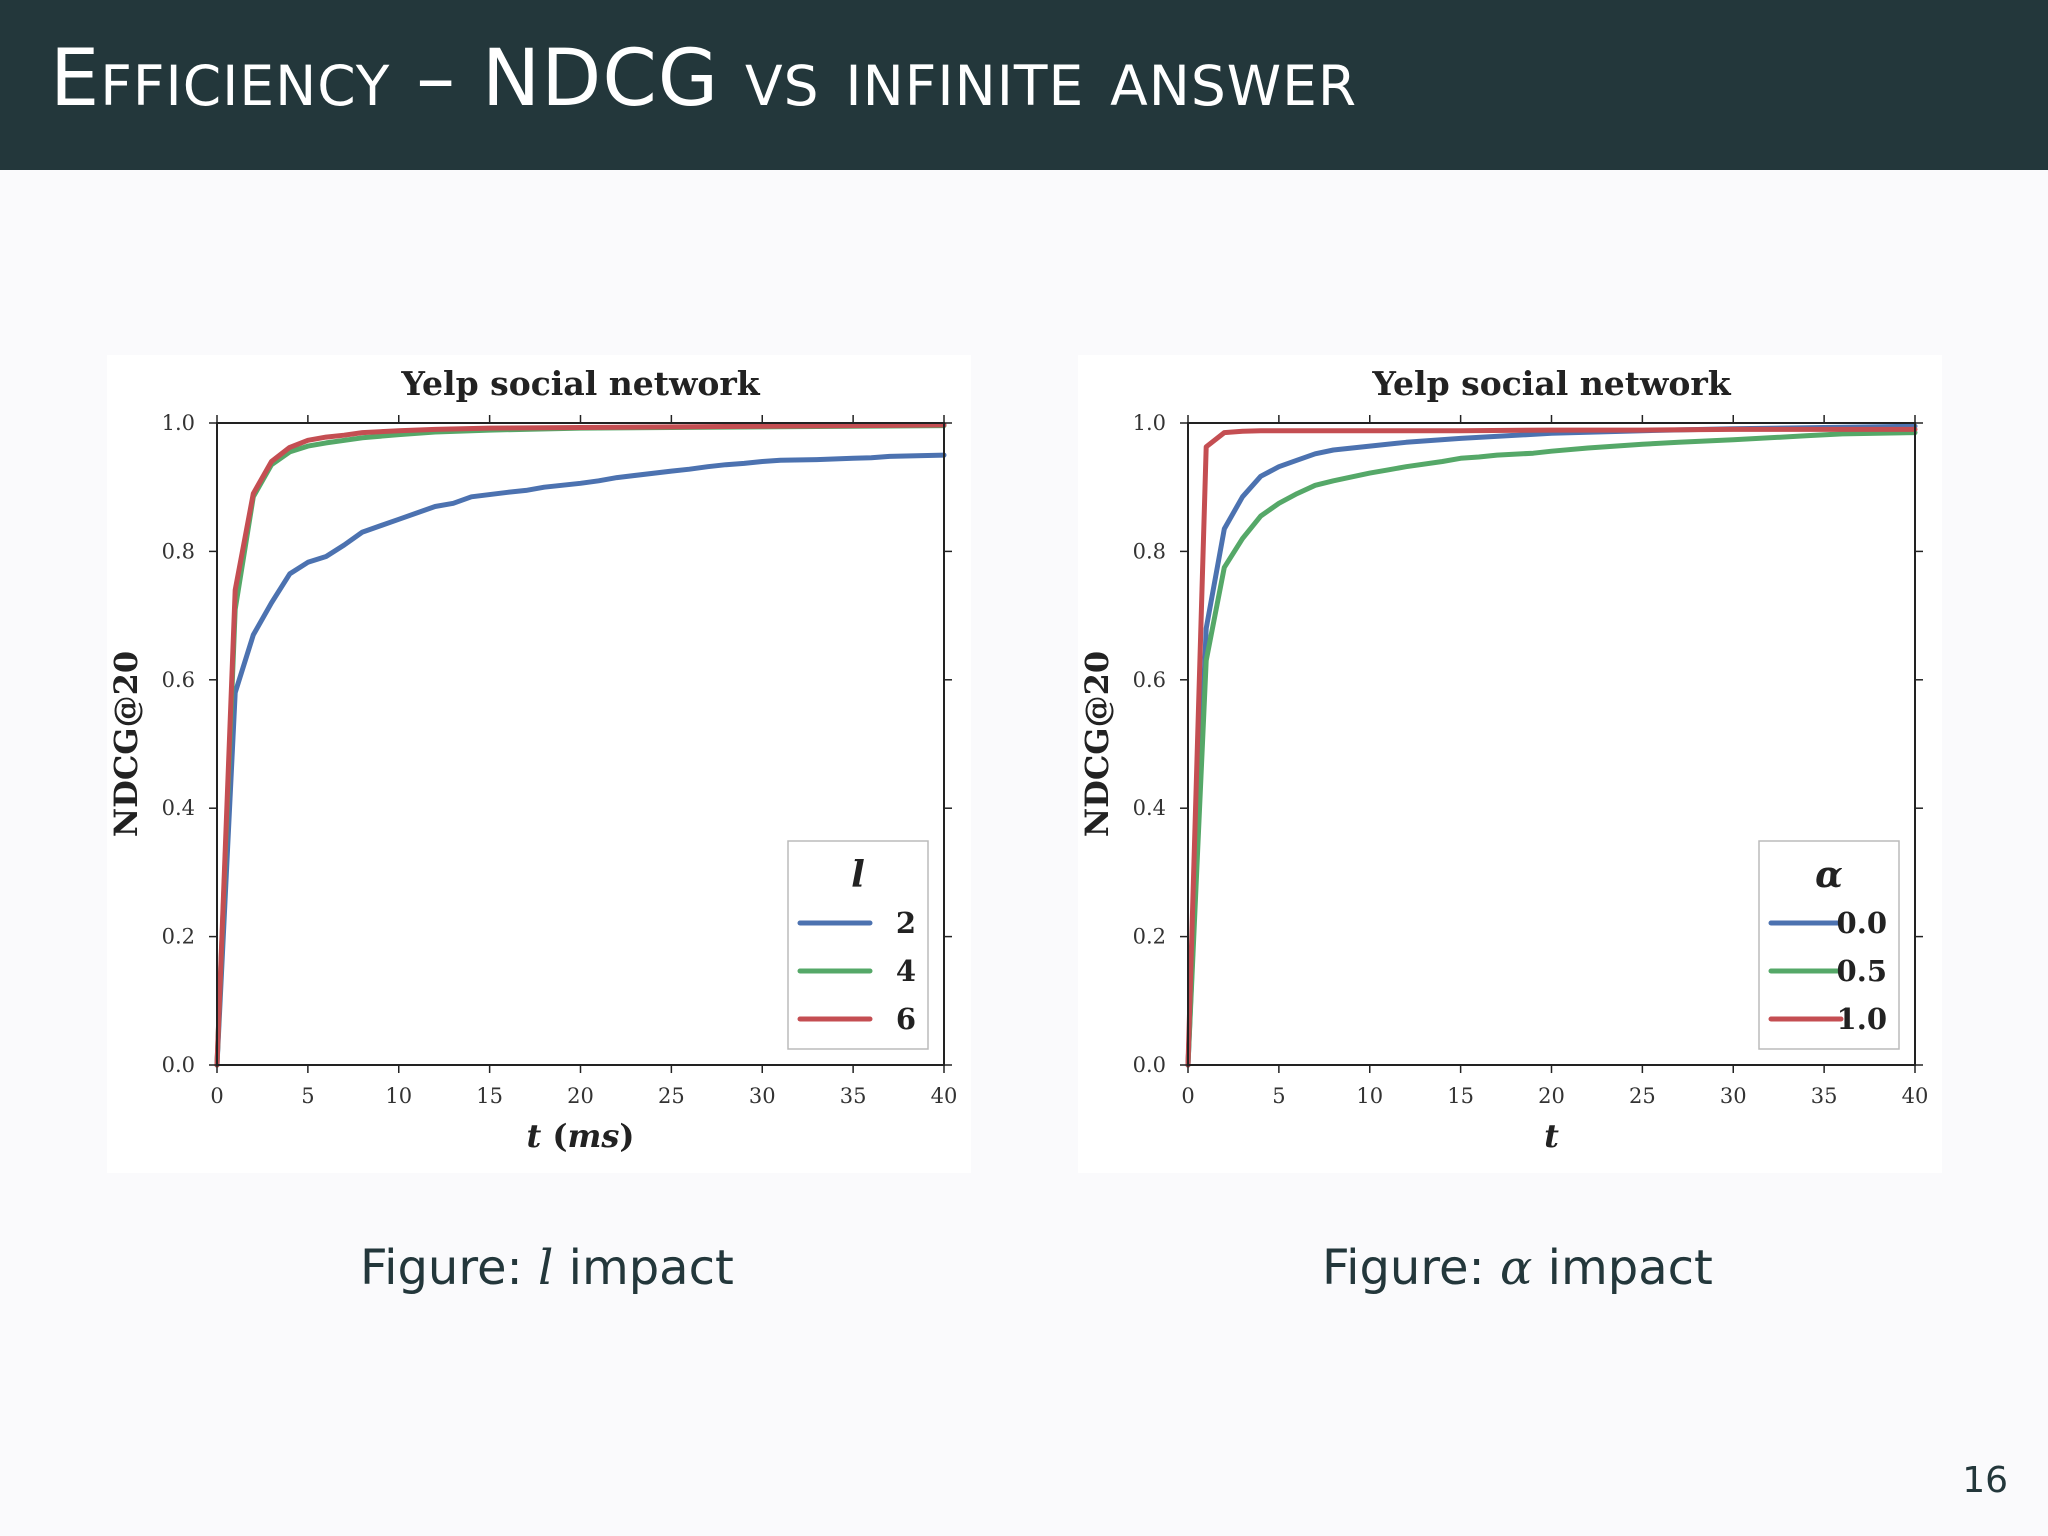  I want to click on x-axis-label-unit: ms, so click(594, 1136).